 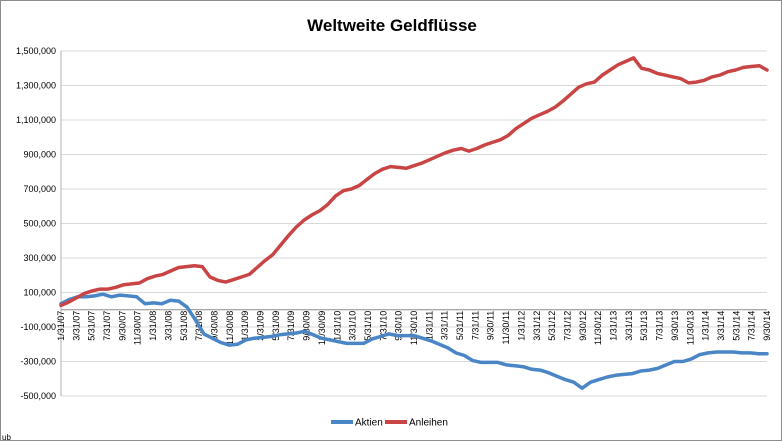 What do you see at coordinates (38, 327) in the screenshot?
I see `y-tick-label: -100,000` at bounding box center [38, 327].